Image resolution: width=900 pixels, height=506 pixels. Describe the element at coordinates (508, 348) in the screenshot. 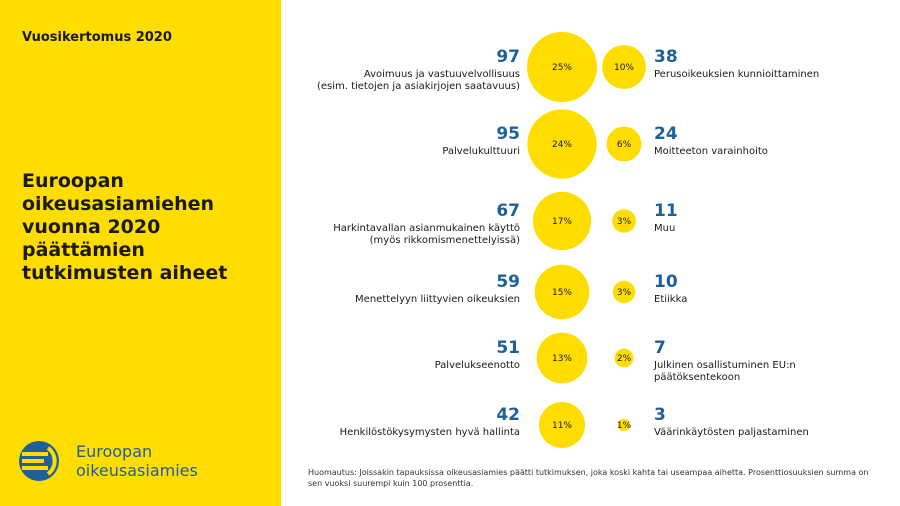

I see `left-count-label-4: 51` at that location.